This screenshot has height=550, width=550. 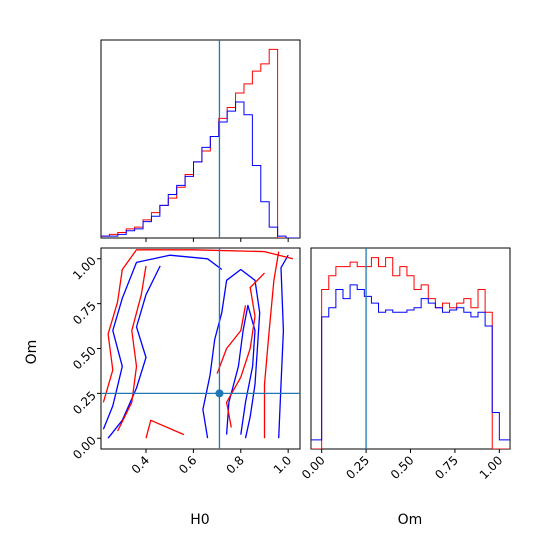 I want to click on om-histogram, so click(x=410, y=348).